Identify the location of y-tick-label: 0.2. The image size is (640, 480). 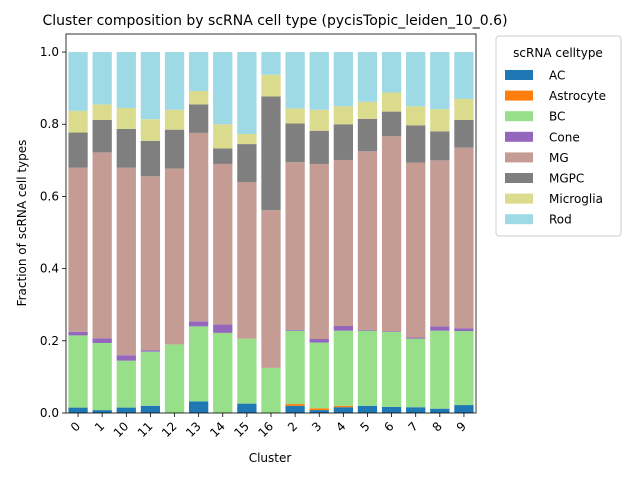
(49, 341).